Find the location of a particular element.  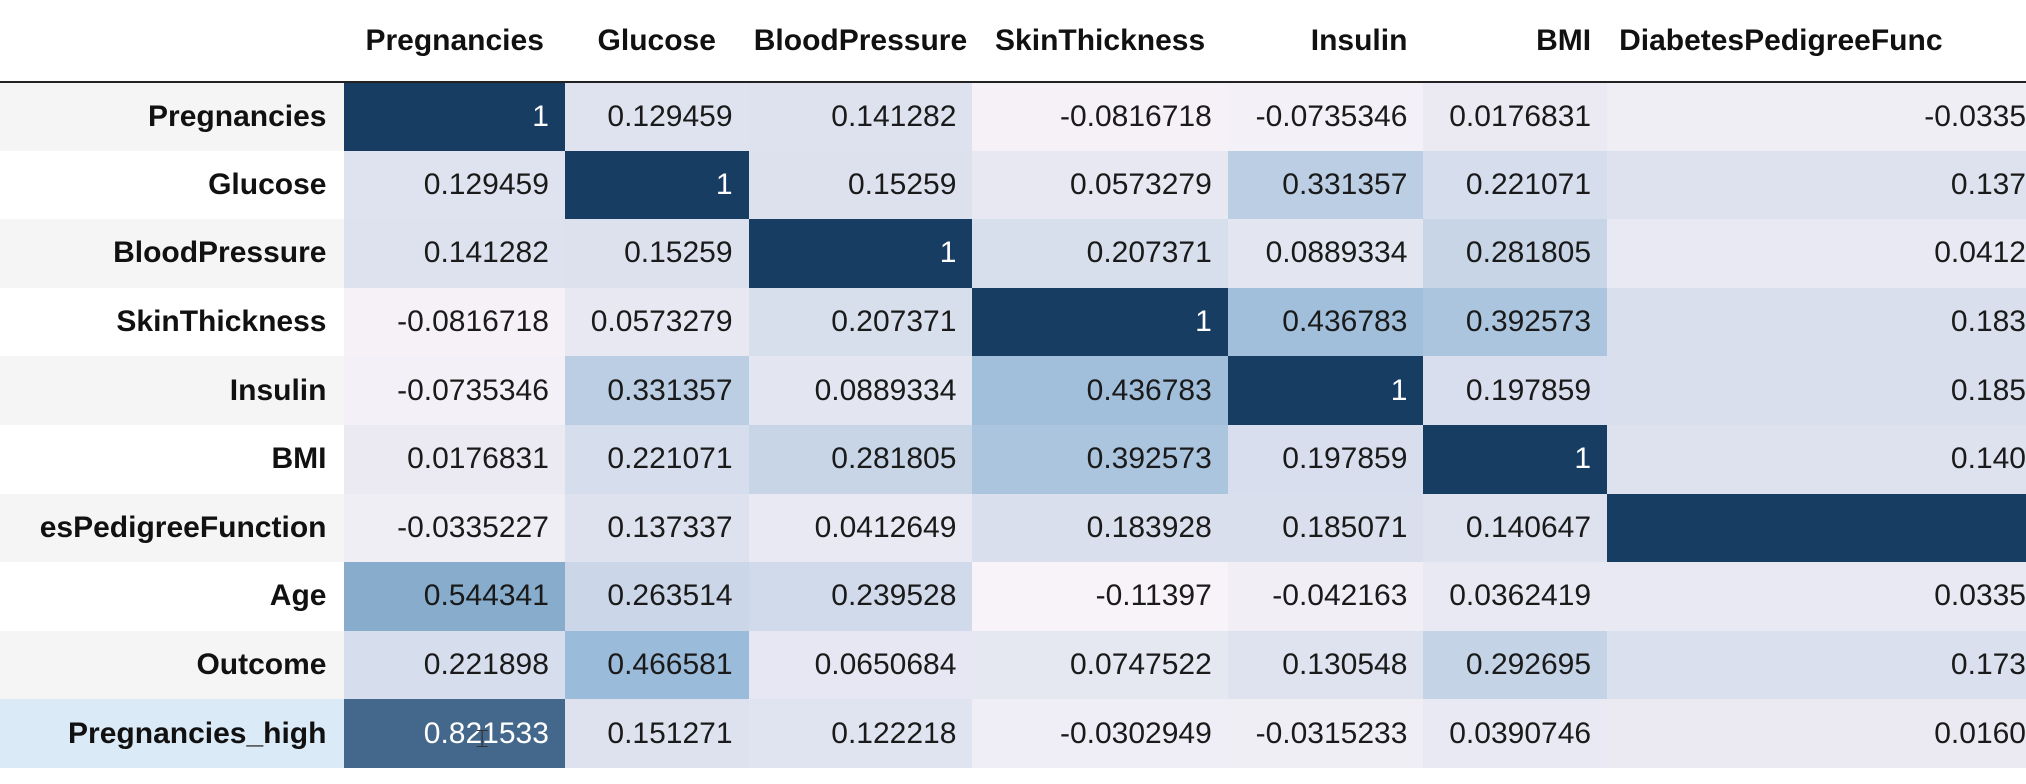

table-cell: 0.544341 is located at coordinates (454, 596).